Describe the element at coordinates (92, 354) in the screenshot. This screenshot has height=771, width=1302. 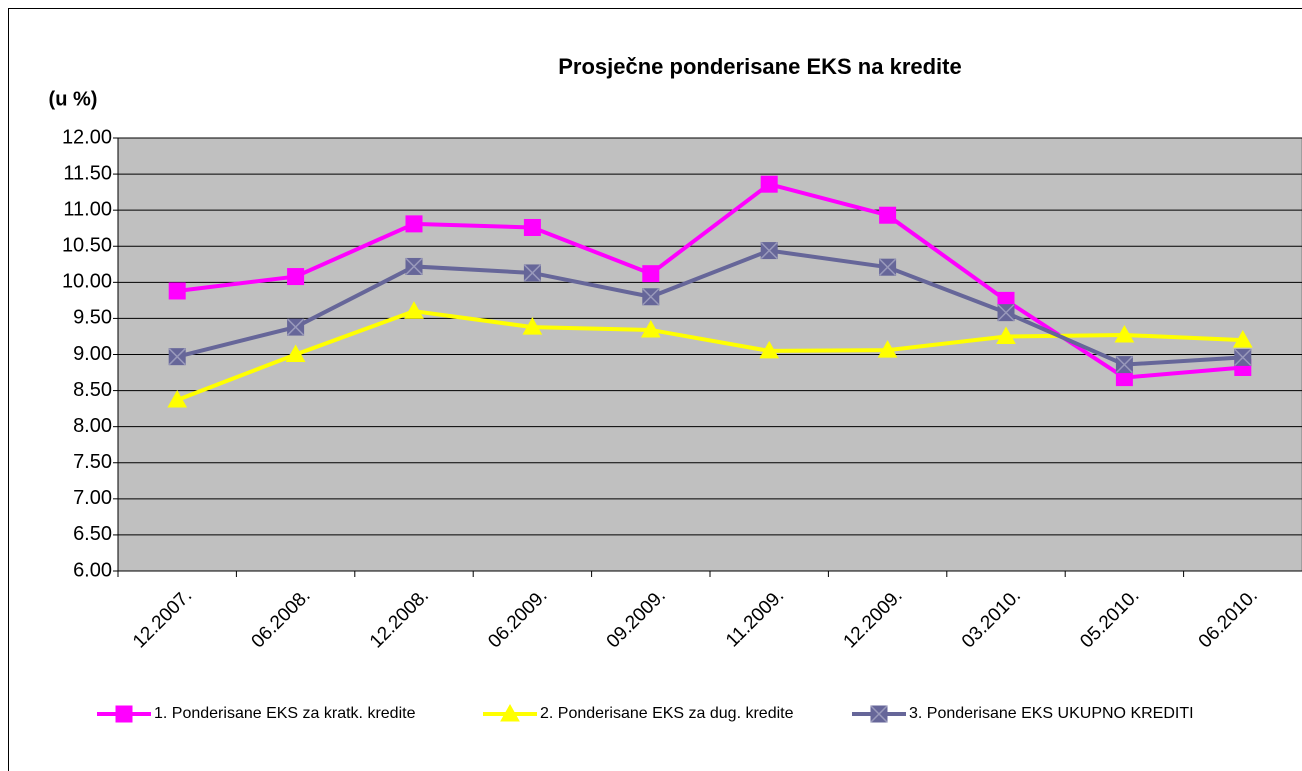
I see `y-tick-label: 9.00` at that location.